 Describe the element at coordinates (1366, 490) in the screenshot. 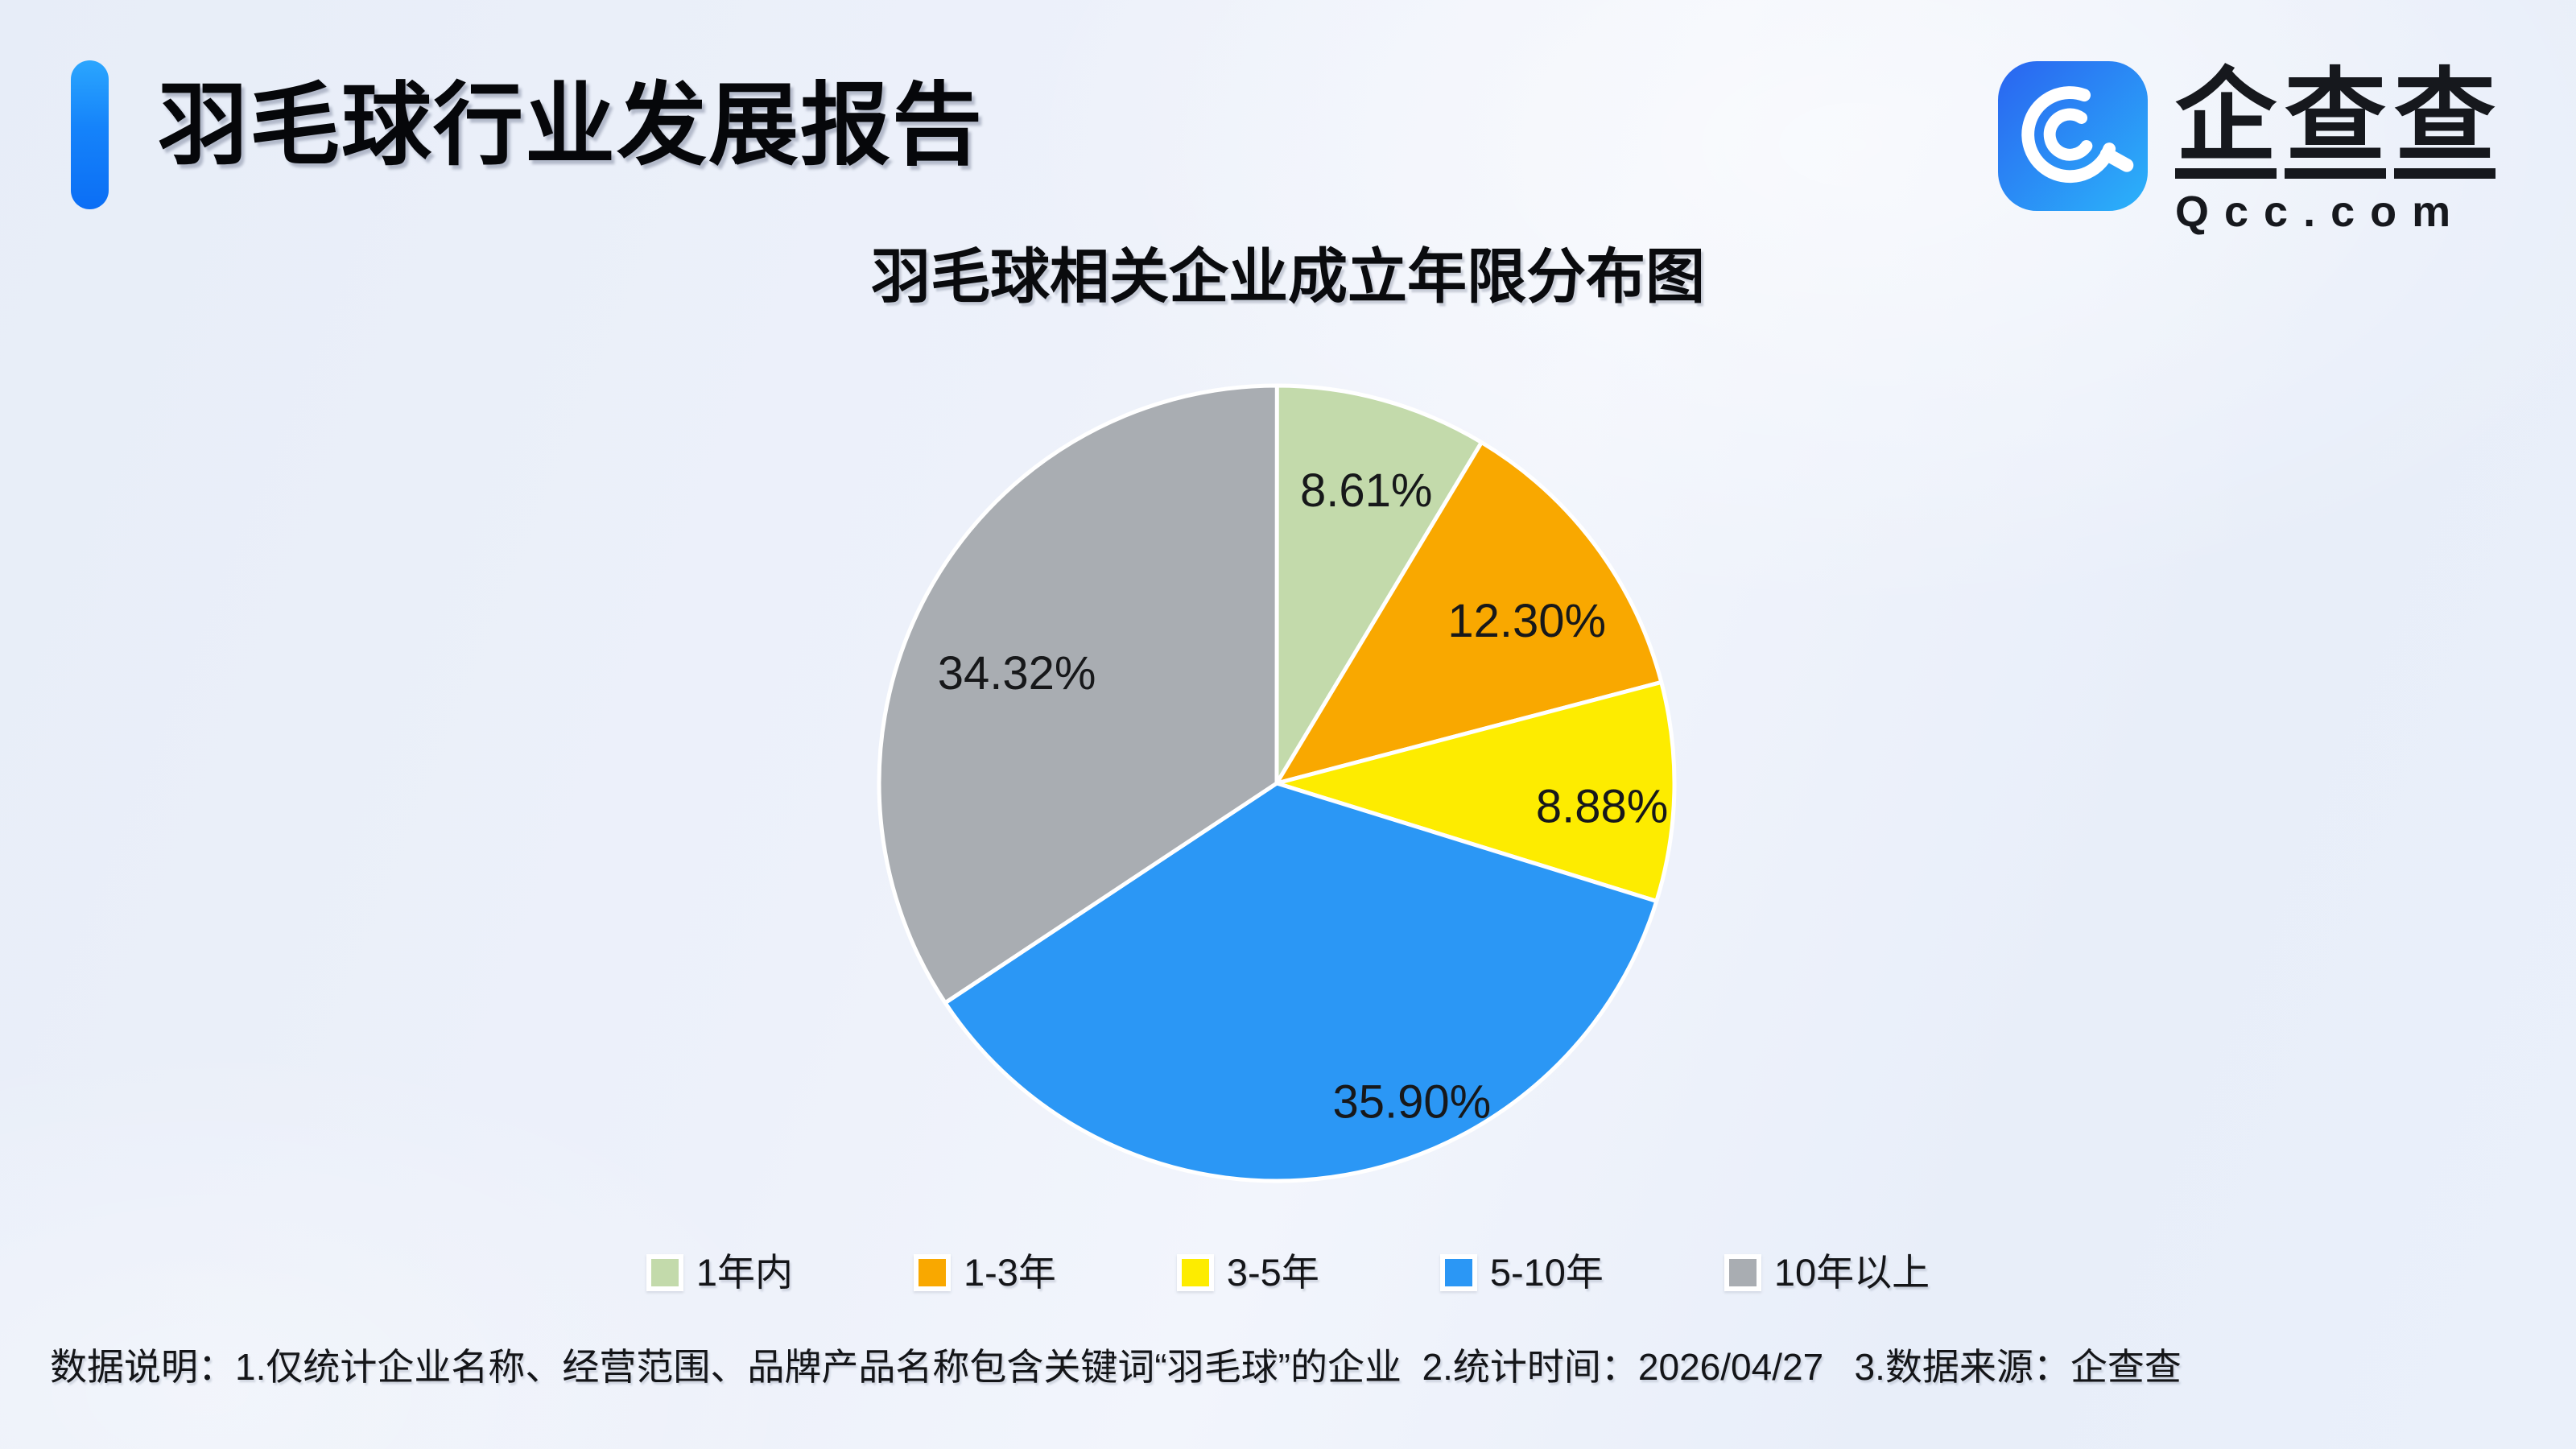

I see `pie-label-0: 8.61%` at that location.